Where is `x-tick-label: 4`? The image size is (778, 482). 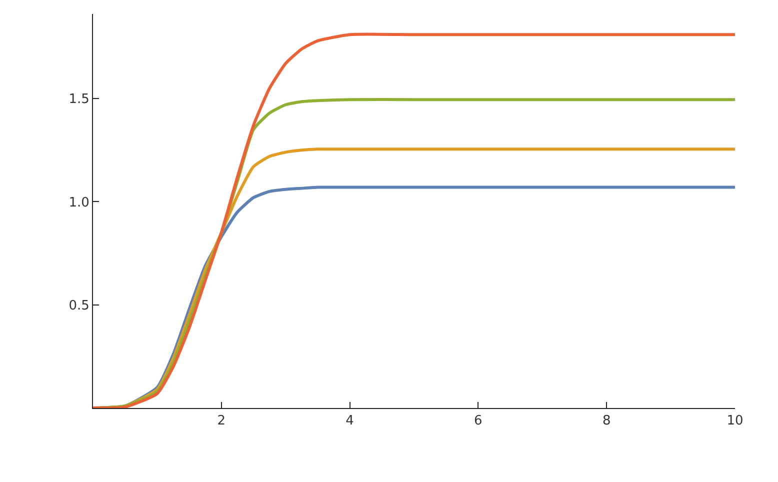
x-tick-label: 4 is located at coordinates (350, 421).